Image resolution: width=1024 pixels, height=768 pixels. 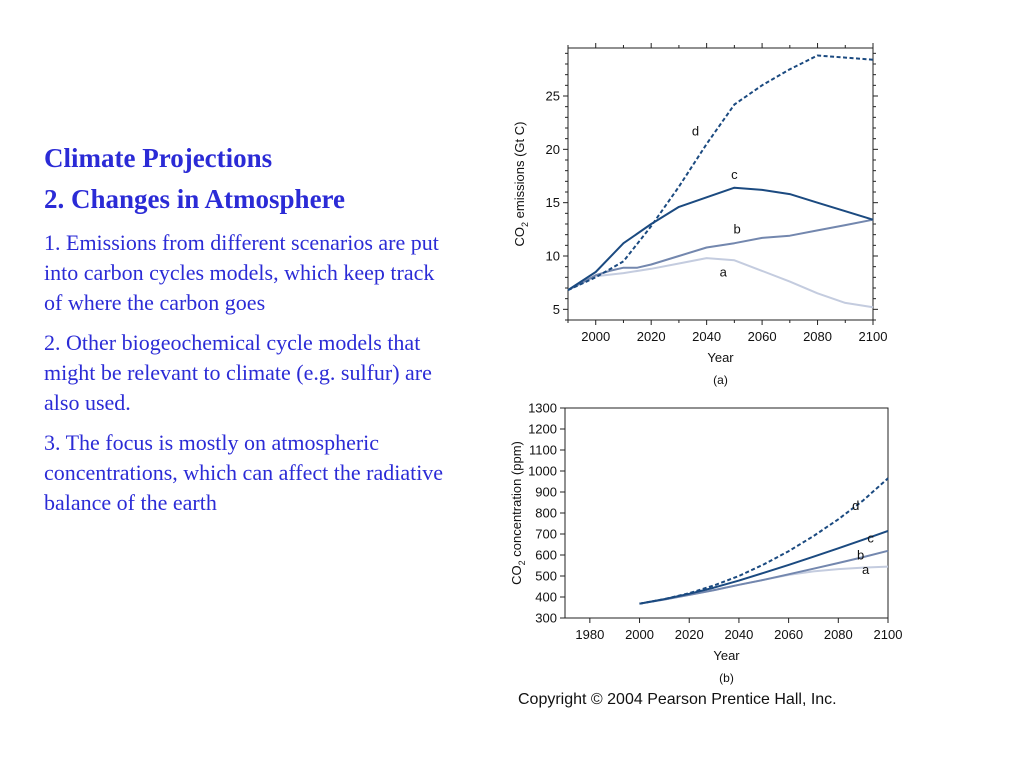 I want to click on y-tick-label: 20, so click(x=553, y=149).